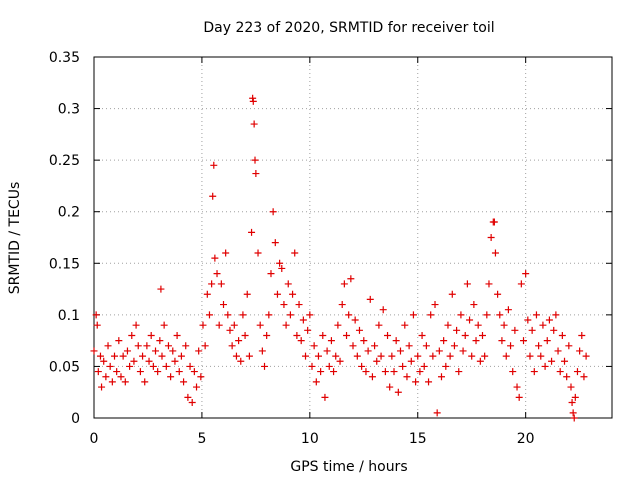 The image size is (640, 480). I want to click on x-axis-label: GPS time / hours, so click(348, 467).